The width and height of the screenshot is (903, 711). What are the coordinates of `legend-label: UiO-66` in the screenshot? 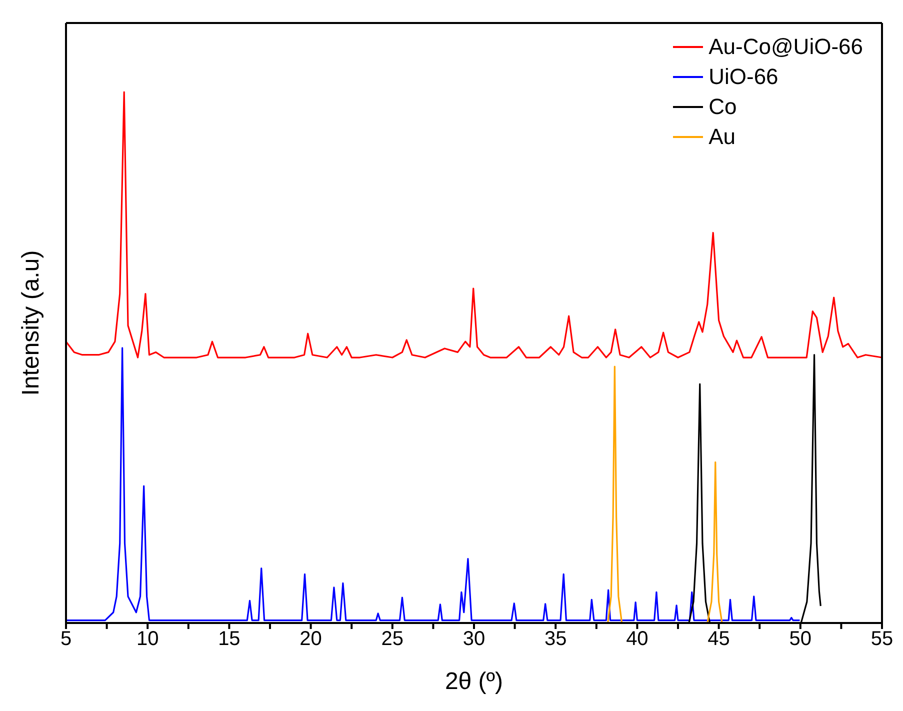 It's located at (743, 77).